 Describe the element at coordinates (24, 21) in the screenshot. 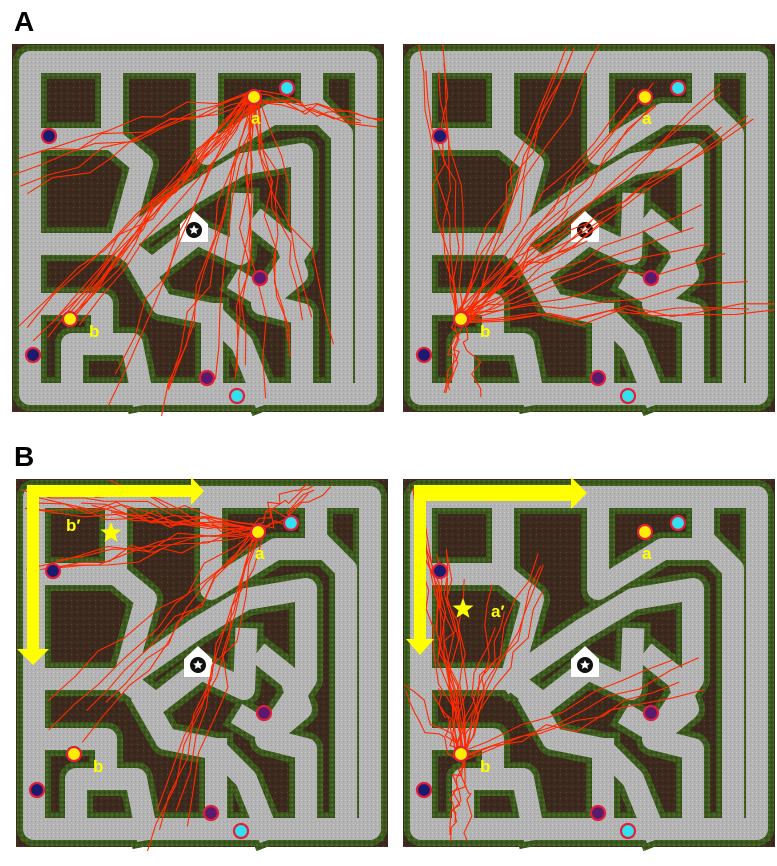

I see `panel-label-a: A` at that location.